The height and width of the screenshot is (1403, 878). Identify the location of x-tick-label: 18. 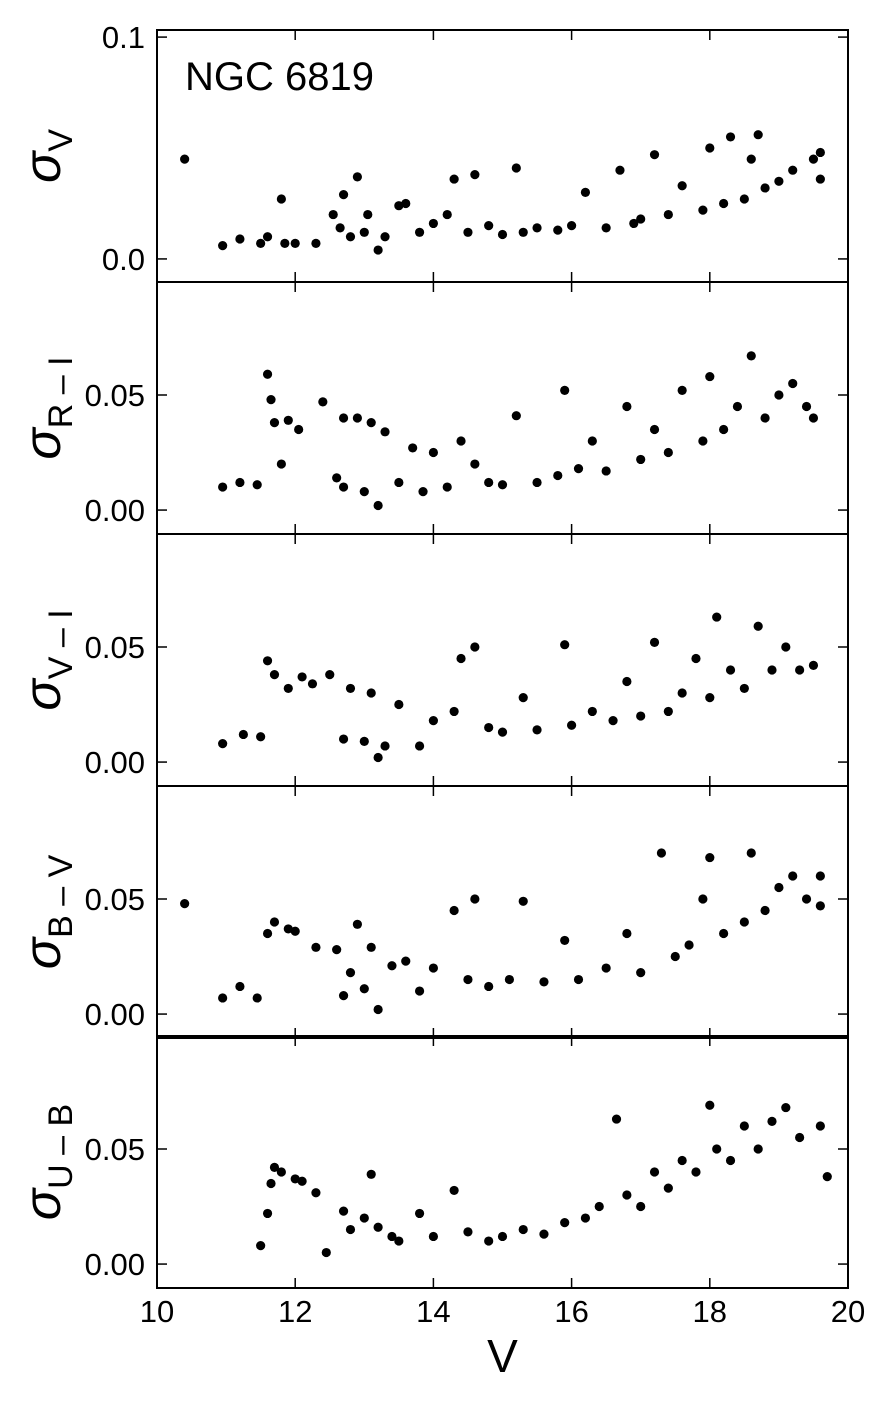
(710, 1311).